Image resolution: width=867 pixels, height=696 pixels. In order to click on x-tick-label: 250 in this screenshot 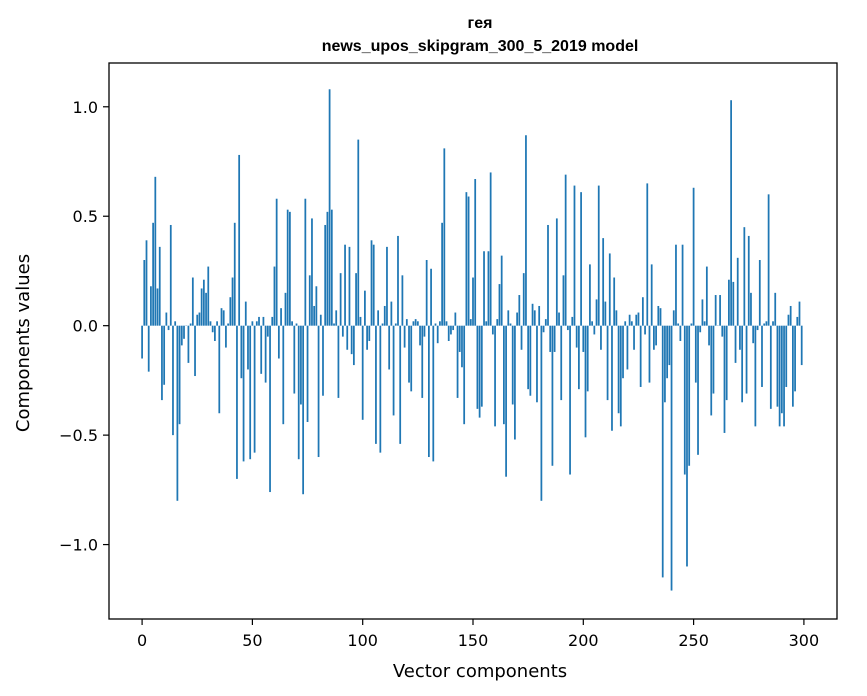, I will do `click(693, 640)`.